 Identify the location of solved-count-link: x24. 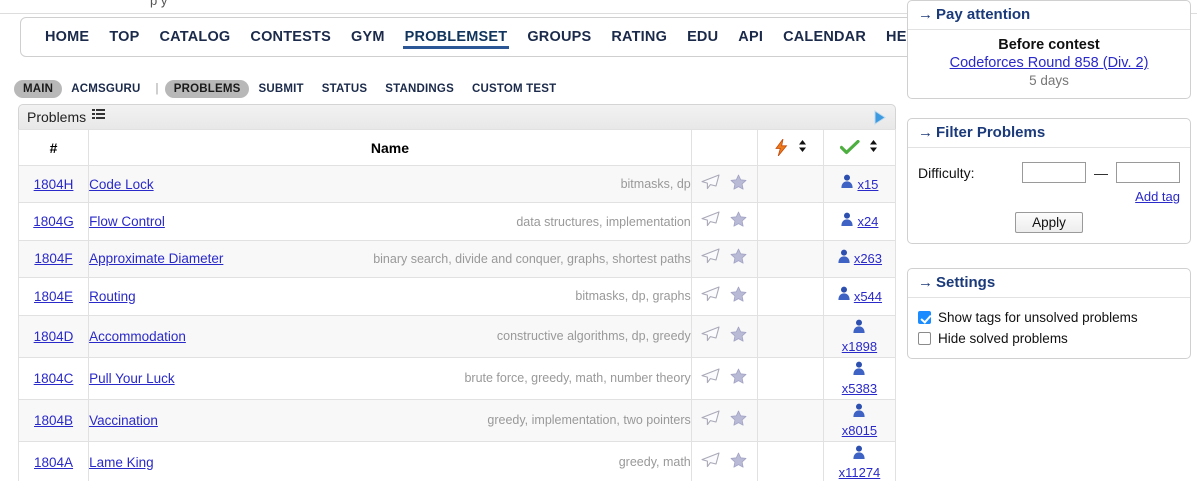
(868, 222).